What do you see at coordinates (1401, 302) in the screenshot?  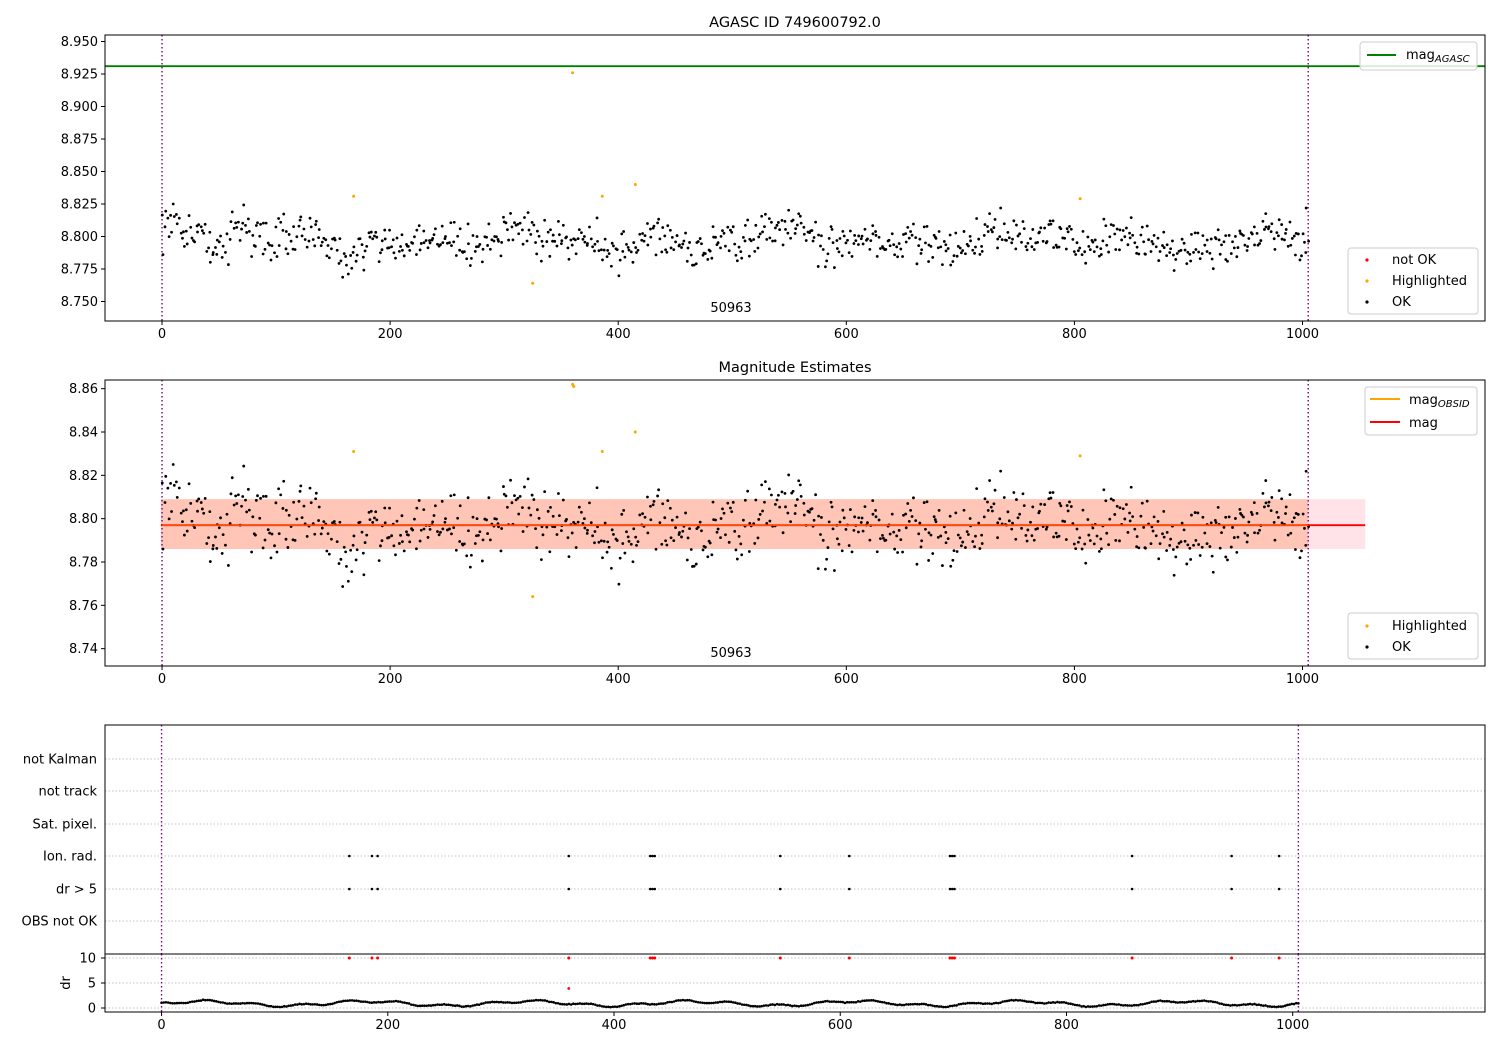 I see `legend-ok: OK` at bounding box center [1401, 302].